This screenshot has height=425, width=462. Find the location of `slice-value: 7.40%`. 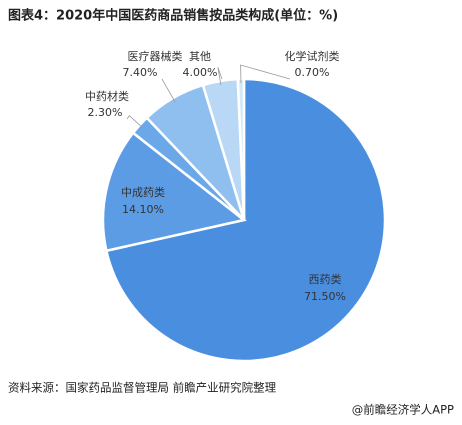

slice-value: 7.40% is located at coordinates (140, 72).